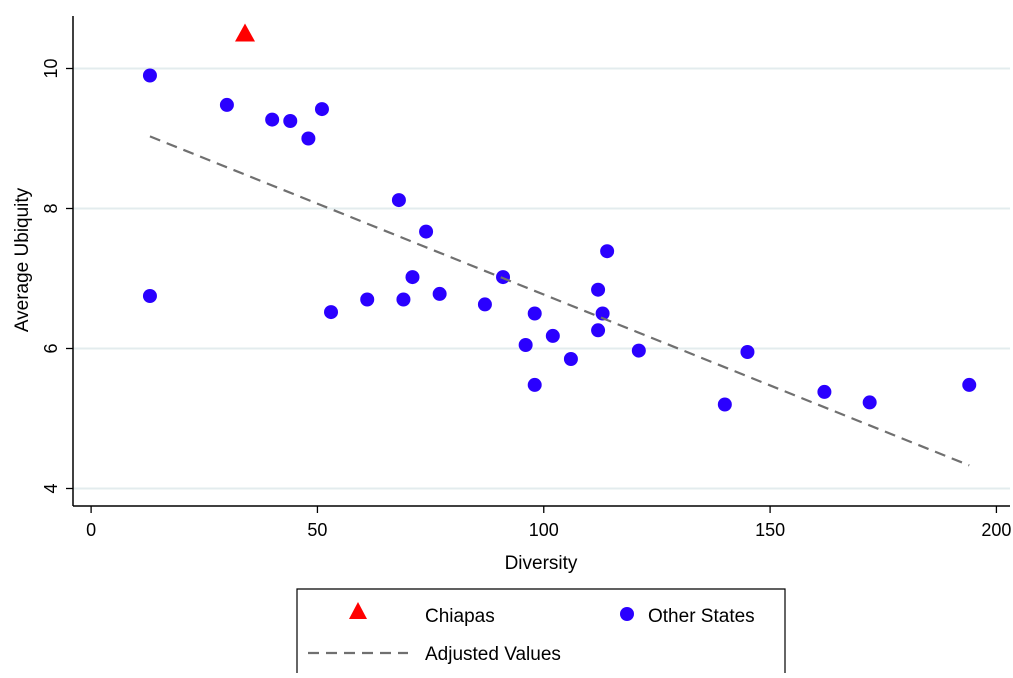 The width and height of the screenshot is (1013, 678). What do you see at coordinates (541, 563) in the screenshot?
I see `x-axis-title: Diversity` at bounding box center [541, 563].